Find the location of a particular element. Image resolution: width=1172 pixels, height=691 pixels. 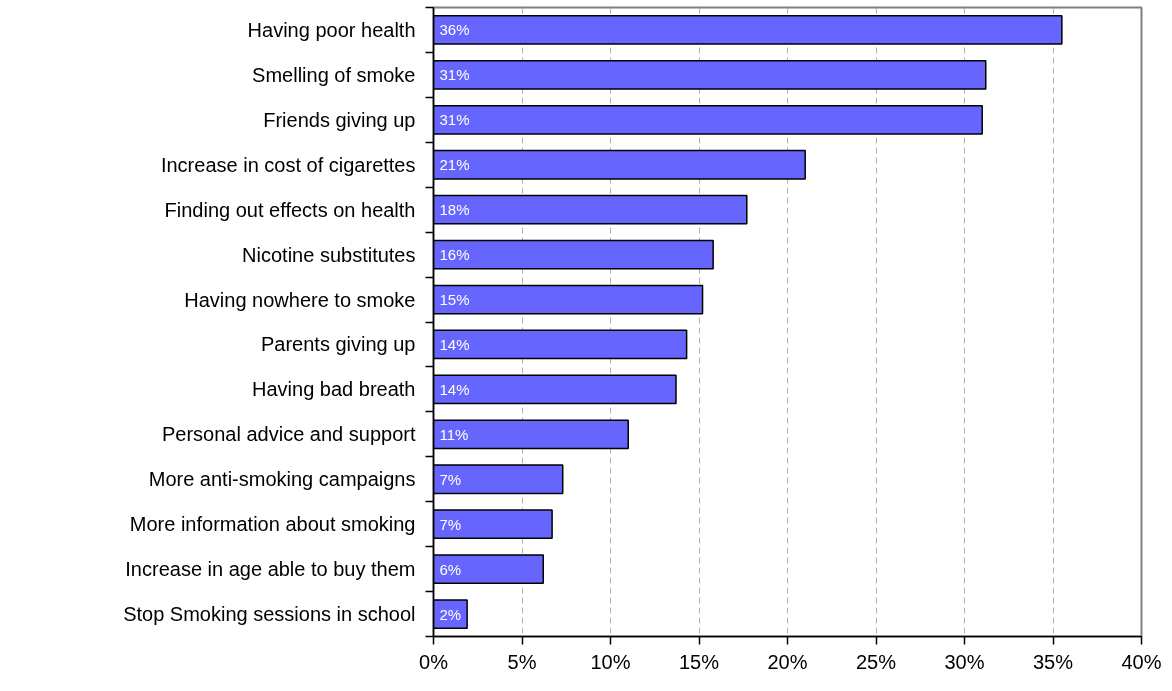

x-tick-label: 30% is located at coordinates (964, 661).